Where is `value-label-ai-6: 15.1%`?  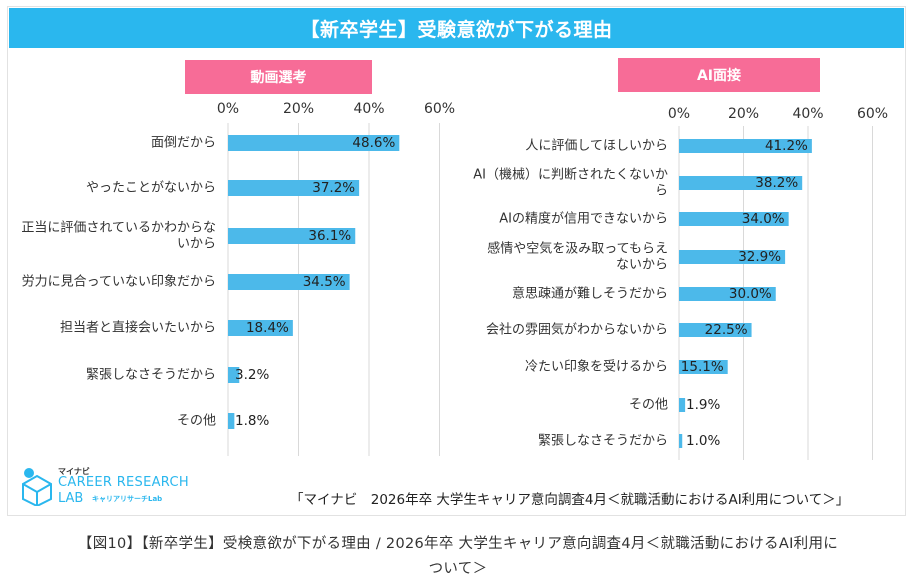
value-label-ai-6: 15.1% is located at coordinates (702, 367).